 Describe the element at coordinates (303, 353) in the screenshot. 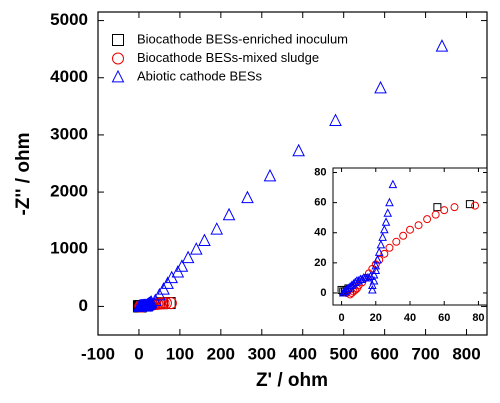

I see `x-tick-label: 400` at that location.